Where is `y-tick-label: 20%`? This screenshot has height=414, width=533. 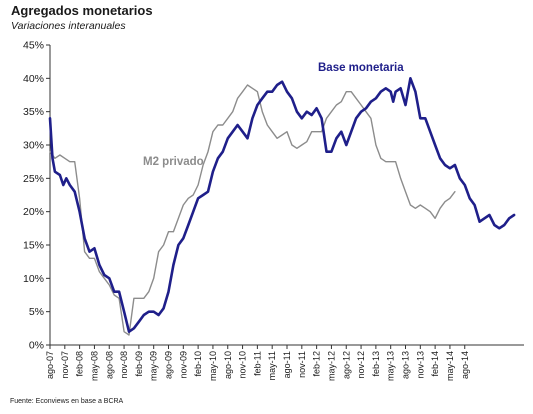
y-tick-label: 20% is located at coordinates (33, 212).